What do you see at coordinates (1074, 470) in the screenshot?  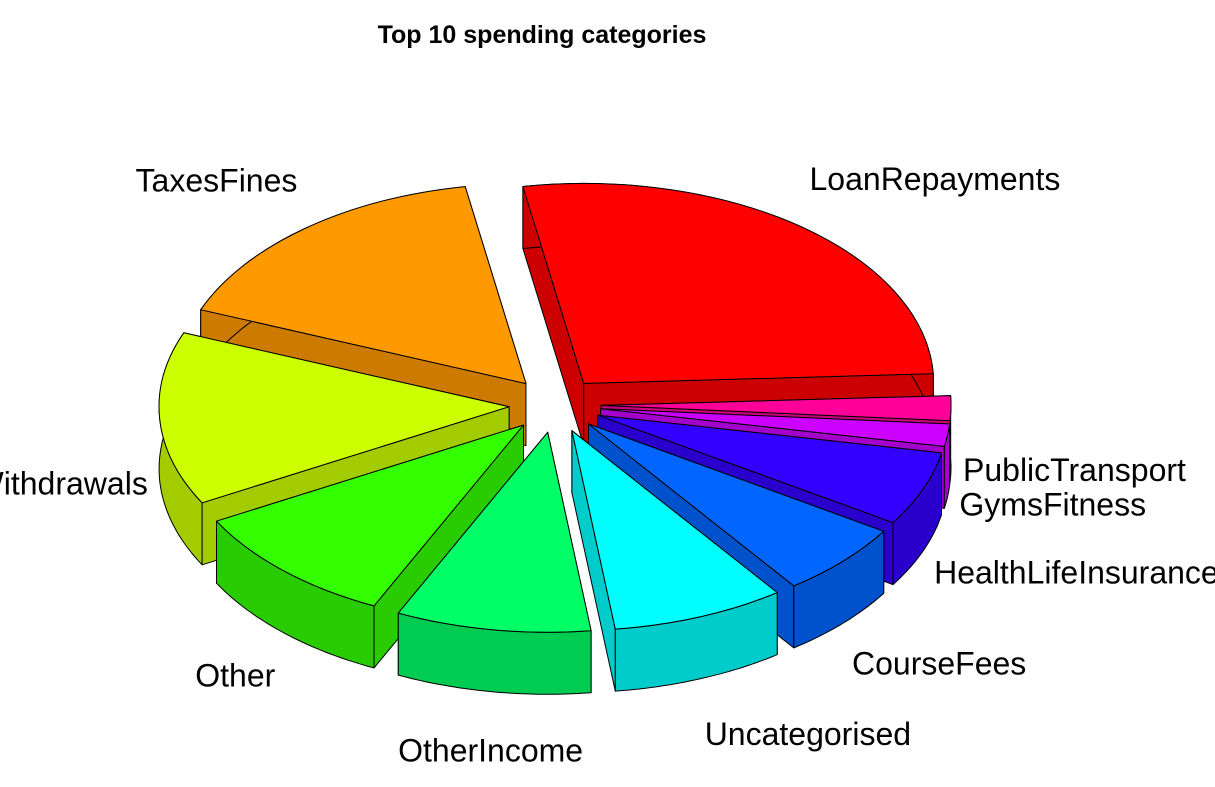 I see `slice-label-1: PublicTransport` at bounding box center [1074, 470].